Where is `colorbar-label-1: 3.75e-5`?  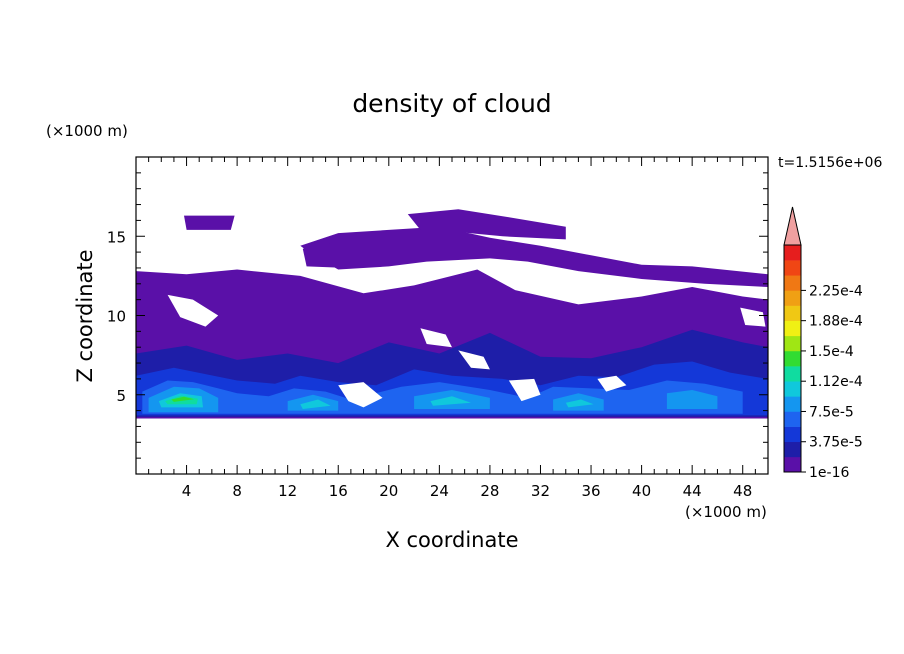 colorbar-label-1: 3.75e-5 is located at coordinates (836, 443).